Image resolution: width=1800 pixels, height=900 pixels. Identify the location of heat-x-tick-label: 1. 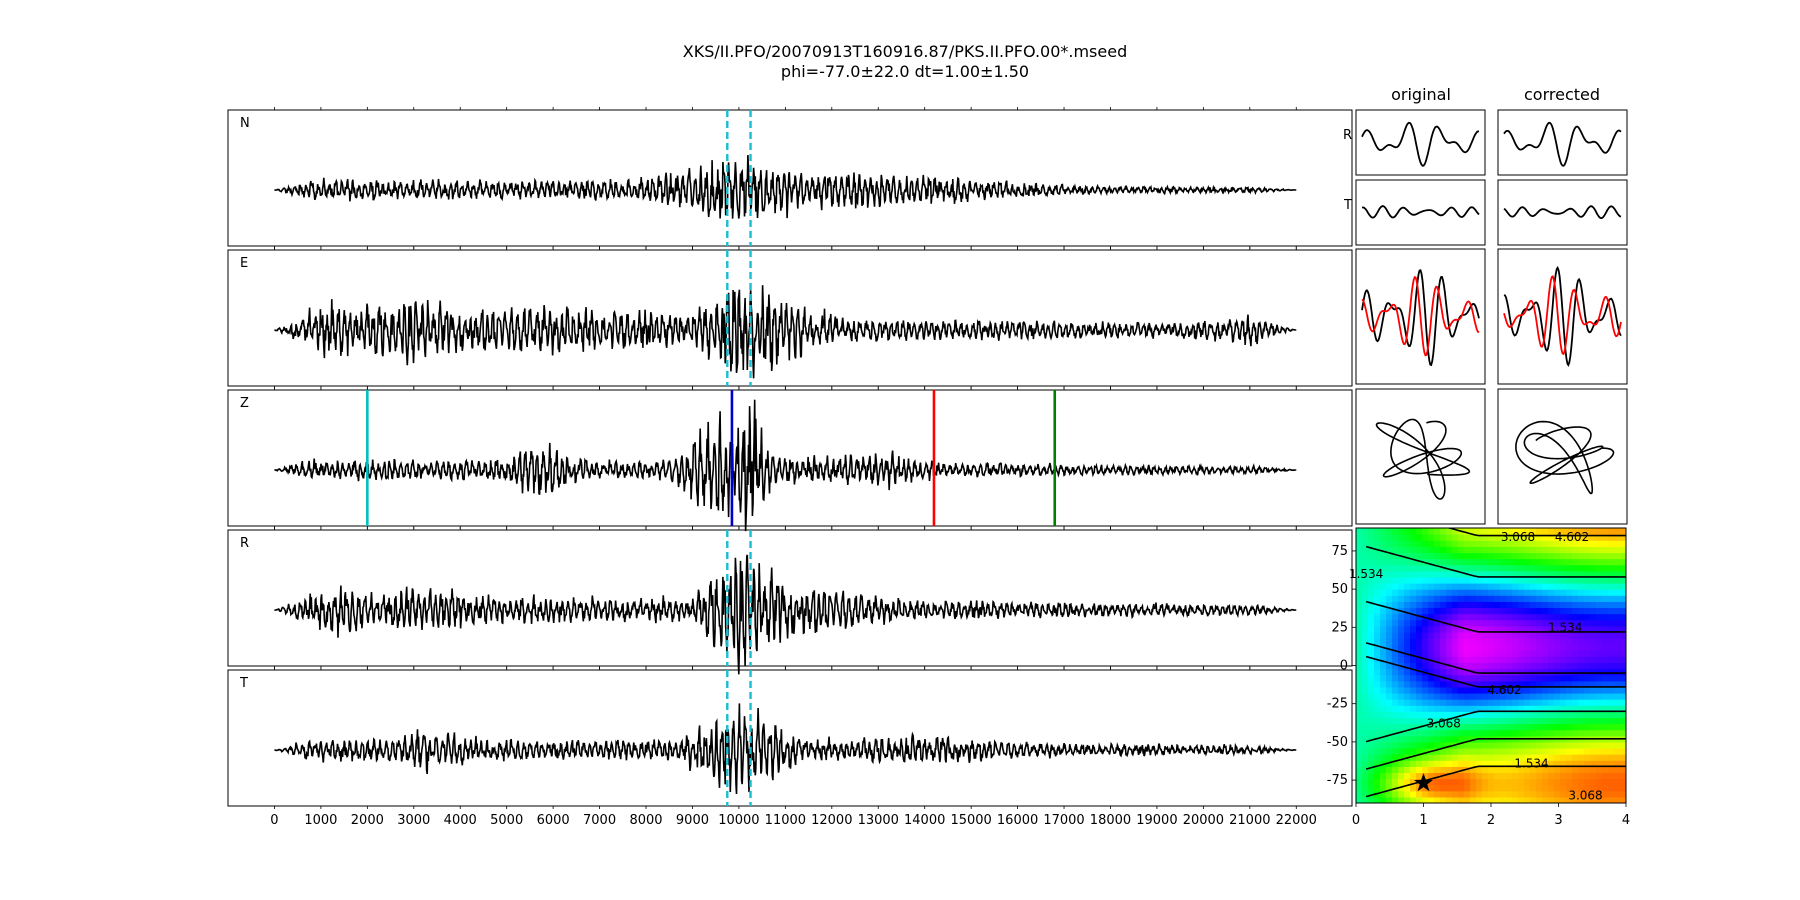
(1423, 820).